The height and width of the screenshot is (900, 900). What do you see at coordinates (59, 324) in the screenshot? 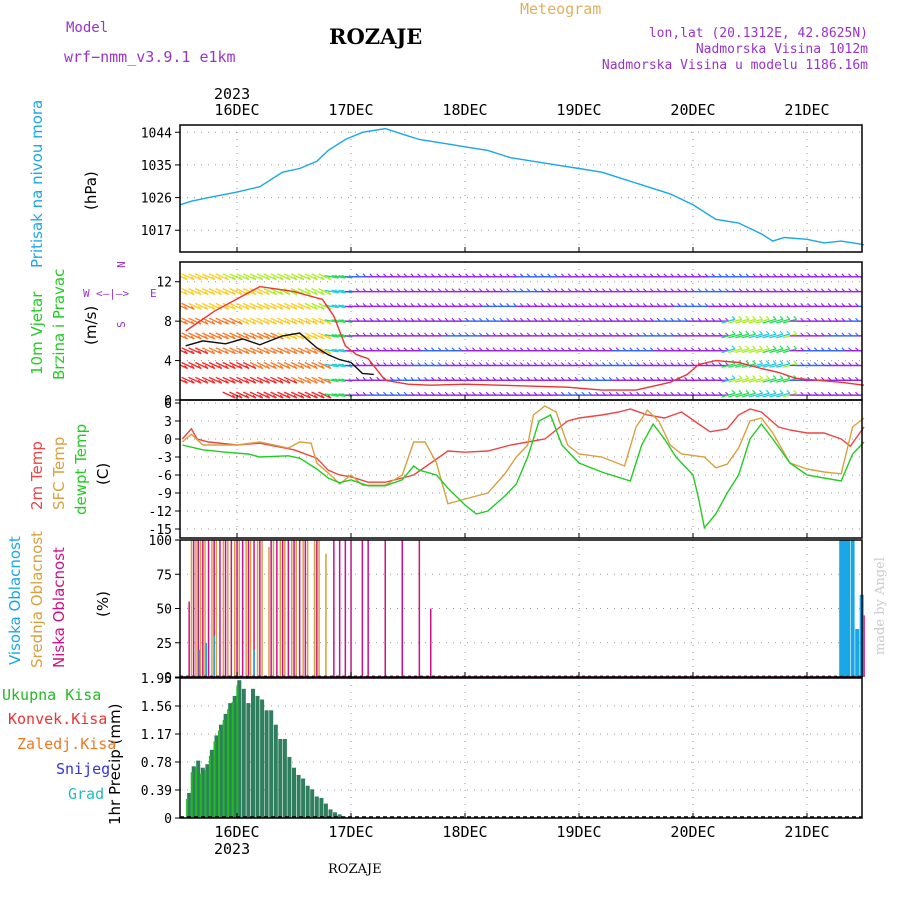
I see `wind-label-line2: Brzina i Pravac` at bounding box center [59, 324].